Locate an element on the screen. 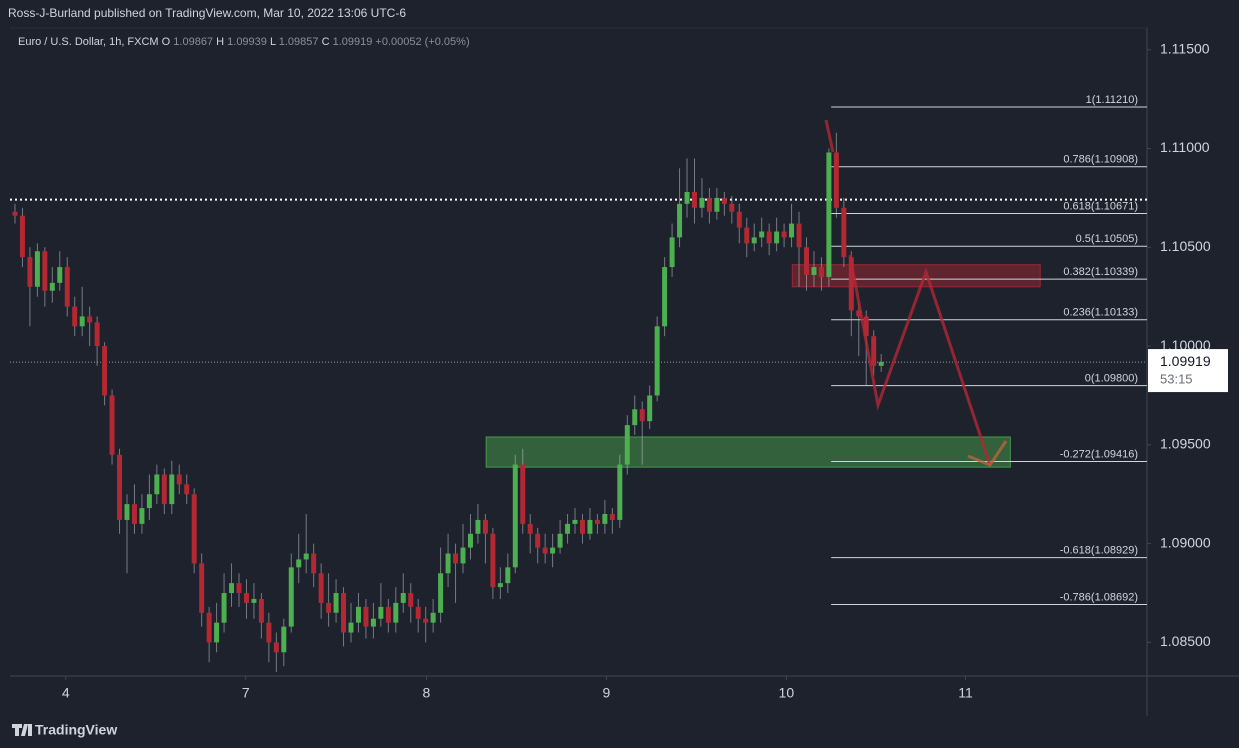 The height and width of the screenshot is (748, 1239). projection is located at coordinates (916, 293).